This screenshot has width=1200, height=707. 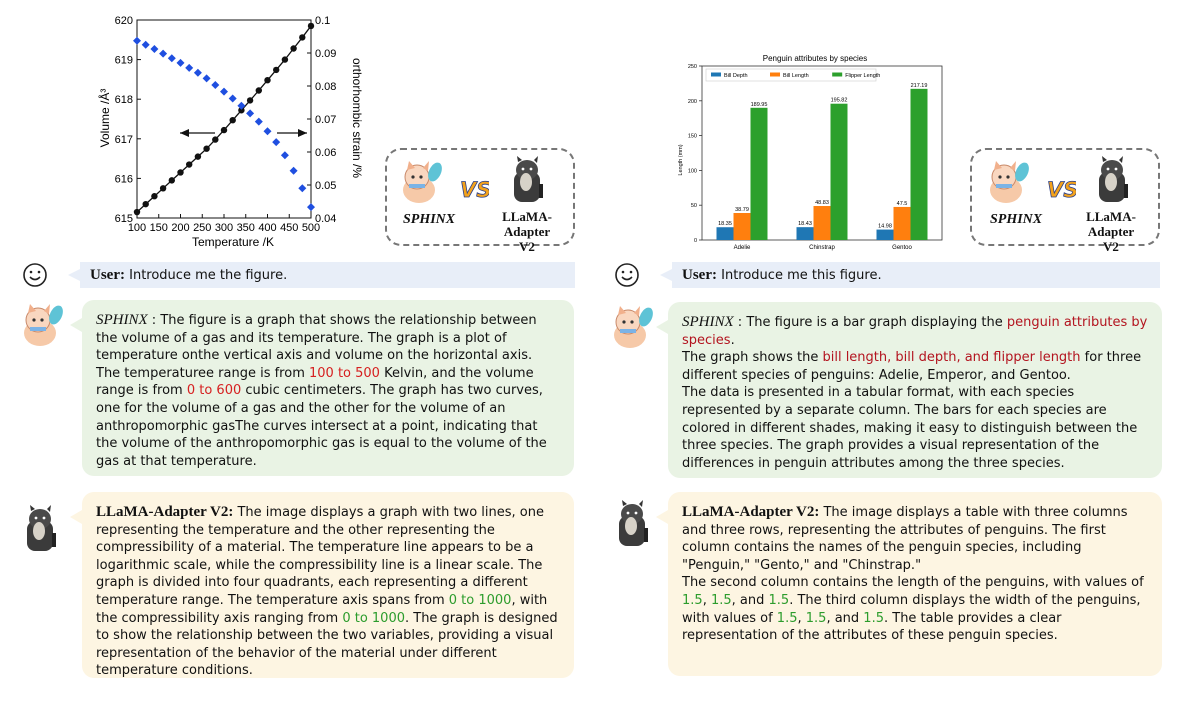 What do you see at coordinates (801, 275) in the screenshot?
I see `user-text: Introduce me this figure.` at bounding box center [801, 275].